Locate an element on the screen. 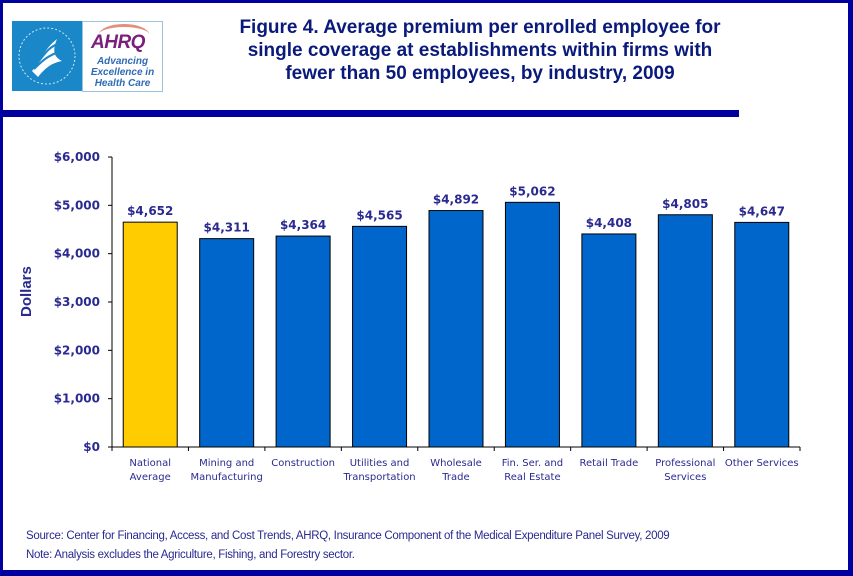  y-tick-label: $5,000 is located at coordinates (77, 205).